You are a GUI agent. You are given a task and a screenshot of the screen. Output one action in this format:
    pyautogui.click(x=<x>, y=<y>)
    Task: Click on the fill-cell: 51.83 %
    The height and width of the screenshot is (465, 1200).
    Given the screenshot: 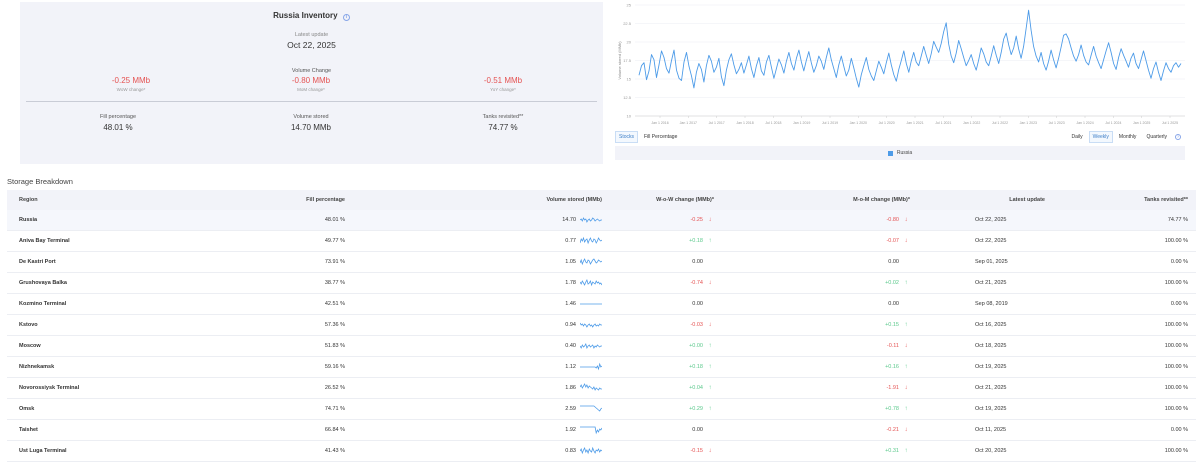 What is the action you would take?
    pyautogui.click(x=335, y=346)
    